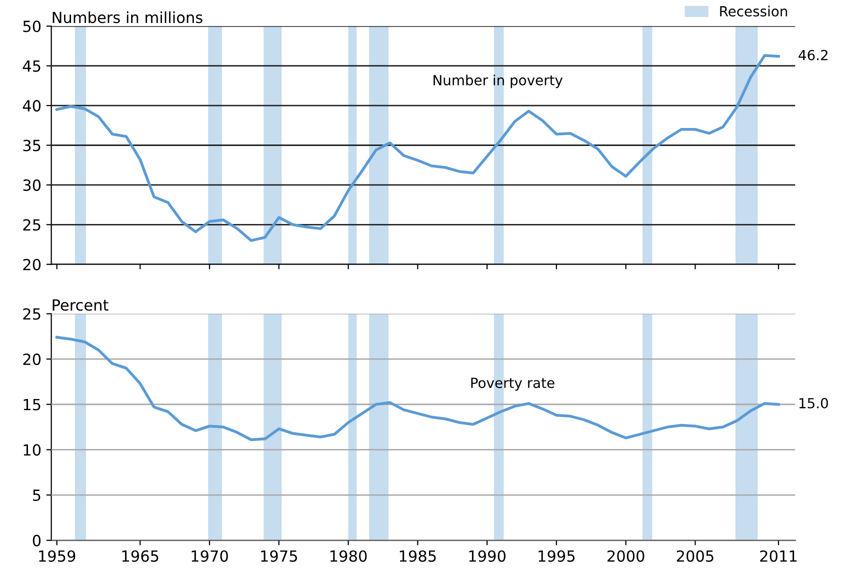 The image size is (855, 581). I want to click on x-tick-label: 1980, so click(348, 556).